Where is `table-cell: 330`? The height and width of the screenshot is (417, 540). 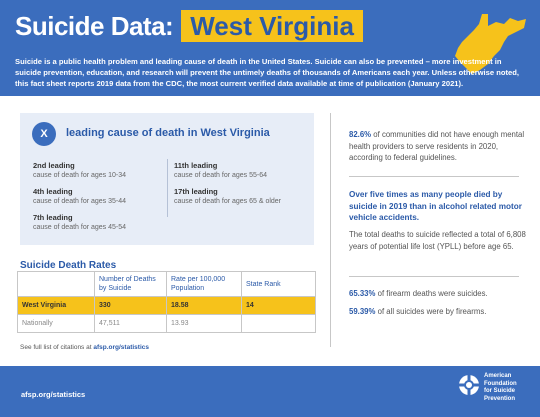
table-cell: 330 is located at coordinates (130, 305).